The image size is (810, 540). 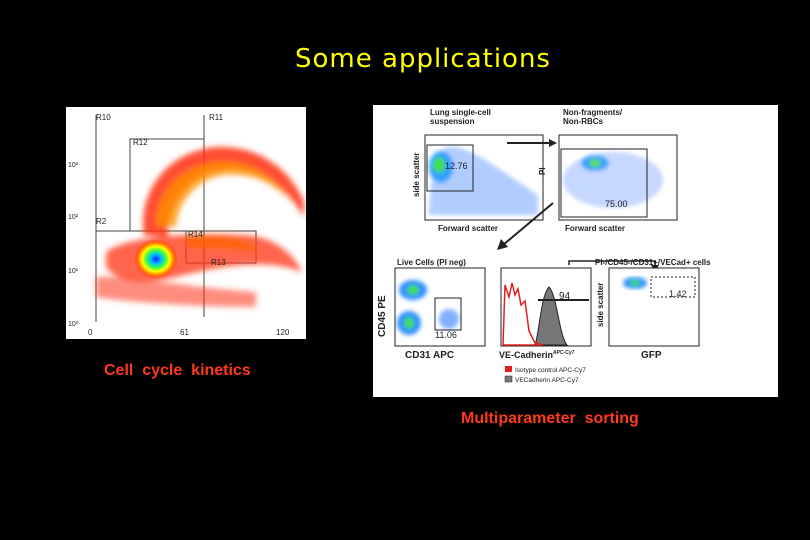 I want to click on arrow-1-head, so click(x=553, y=143).